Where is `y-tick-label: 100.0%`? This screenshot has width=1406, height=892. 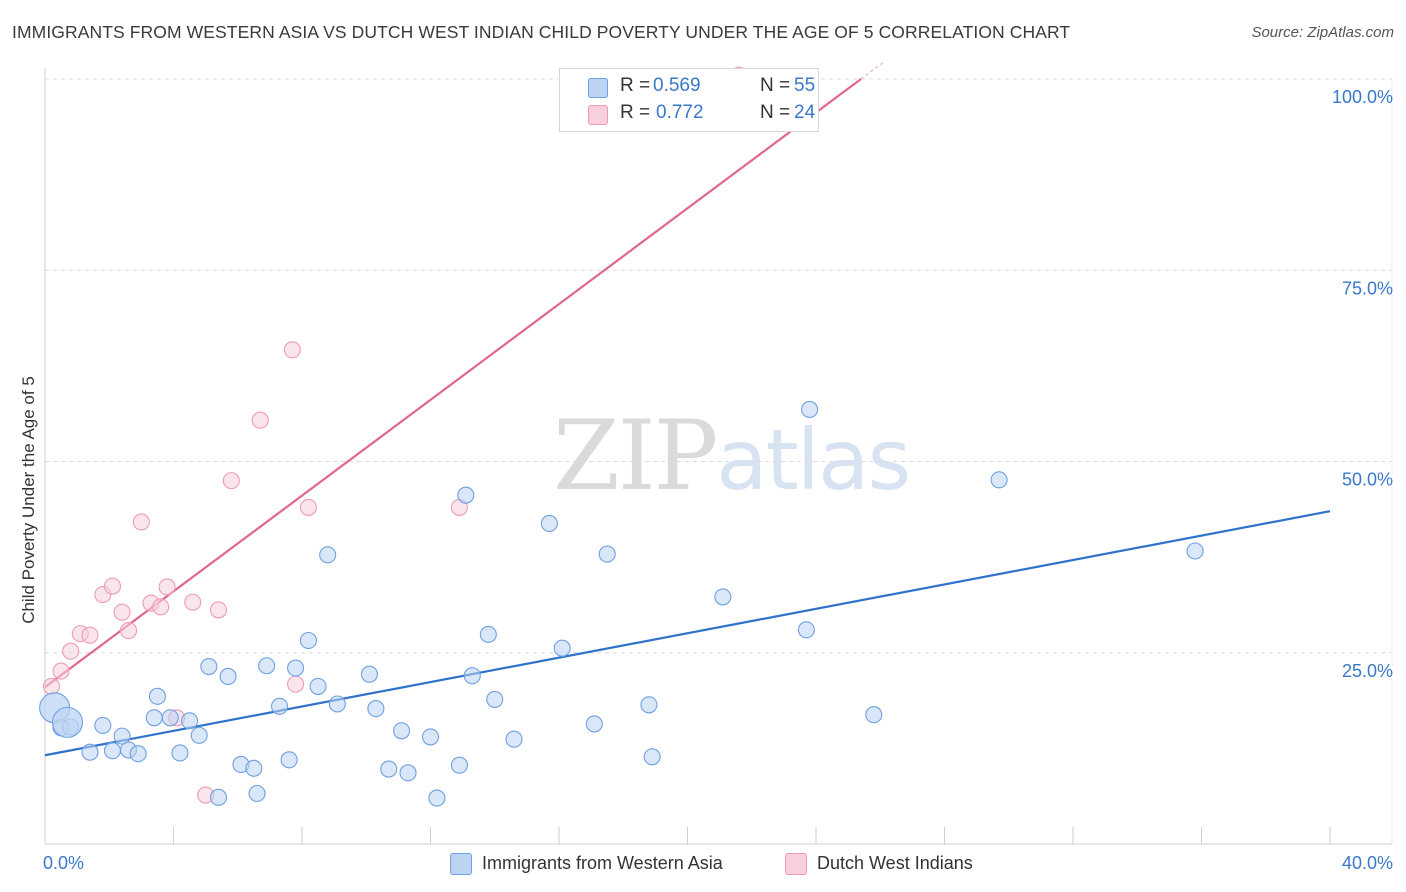
y-tick-label: 100.0% is located at coordinates (1362, 97).